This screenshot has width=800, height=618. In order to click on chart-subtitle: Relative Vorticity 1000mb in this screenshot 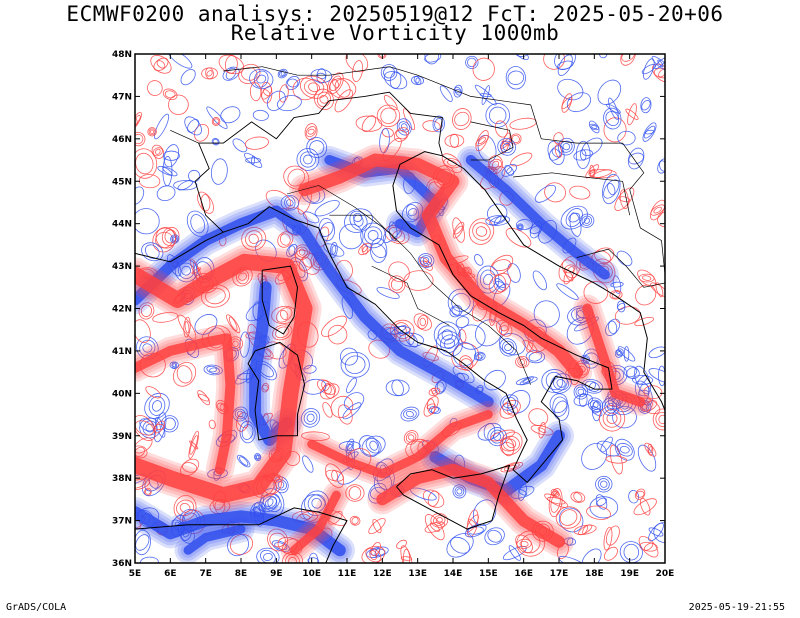, I will do `click(395, 33)`.